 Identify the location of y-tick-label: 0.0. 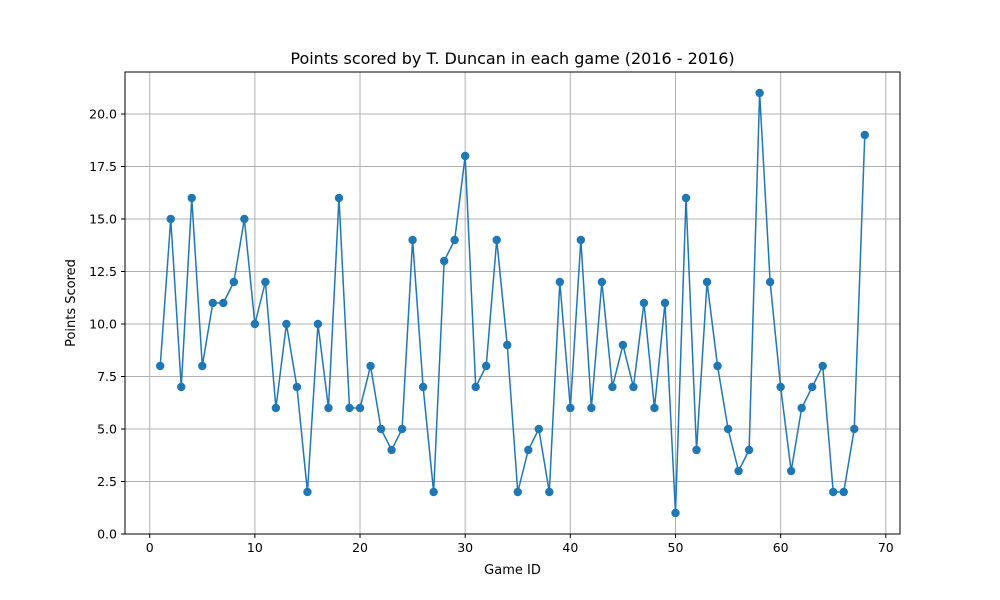
(107, 534).